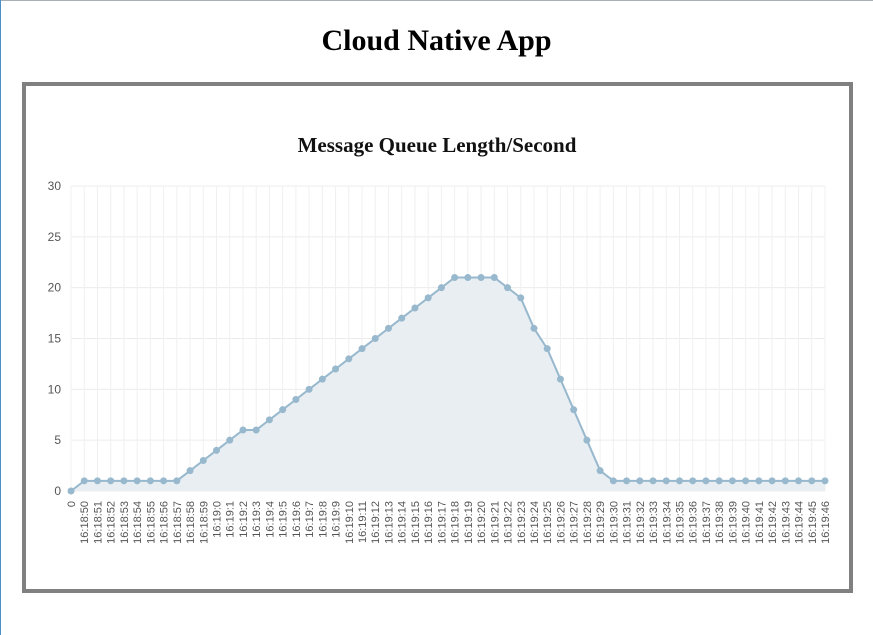 The height and width of the screenshot is (635, 873). What do you see at coordinates (403, 522) in the screenshot?
I see `x-tick-label-25: 16:19:14` at bounding box center [403, 522].